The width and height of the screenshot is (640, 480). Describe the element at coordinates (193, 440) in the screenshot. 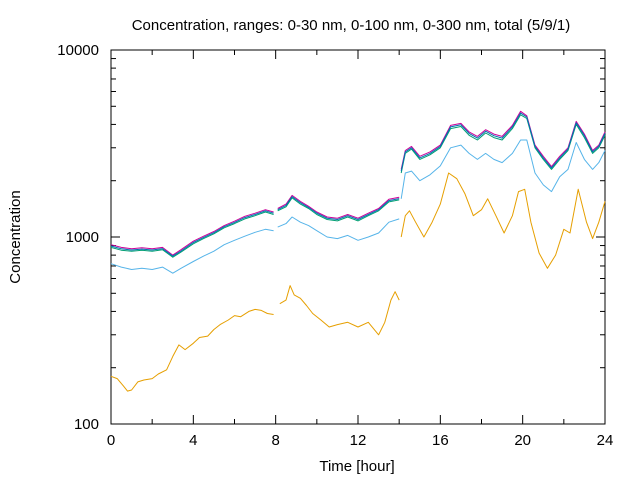

I see `x-tick-label: 4` at that location.